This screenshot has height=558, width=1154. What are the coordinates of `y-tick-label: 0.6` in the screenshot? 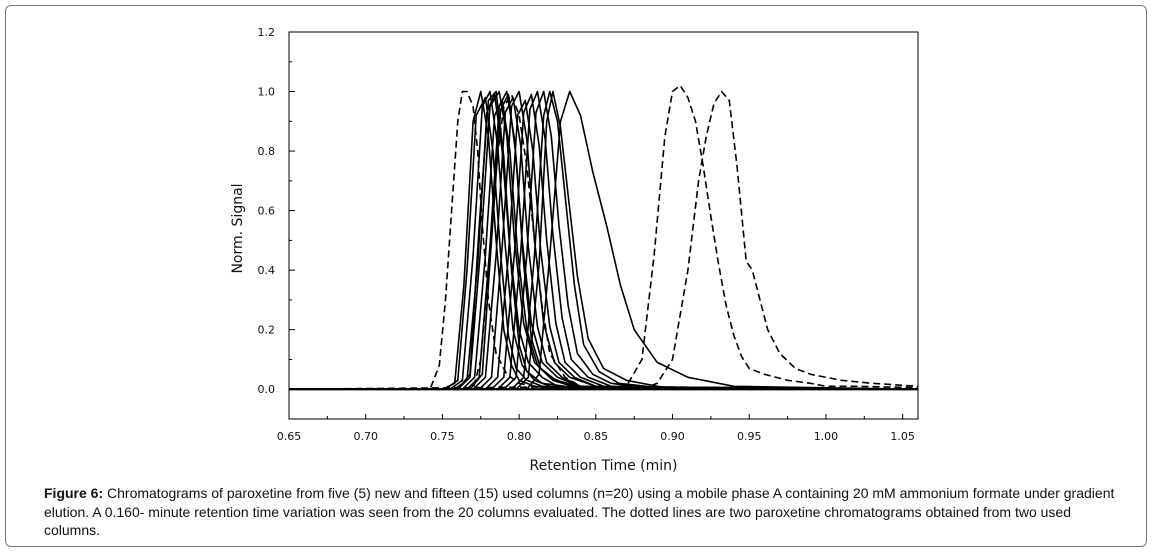 It's located at (267, 211).